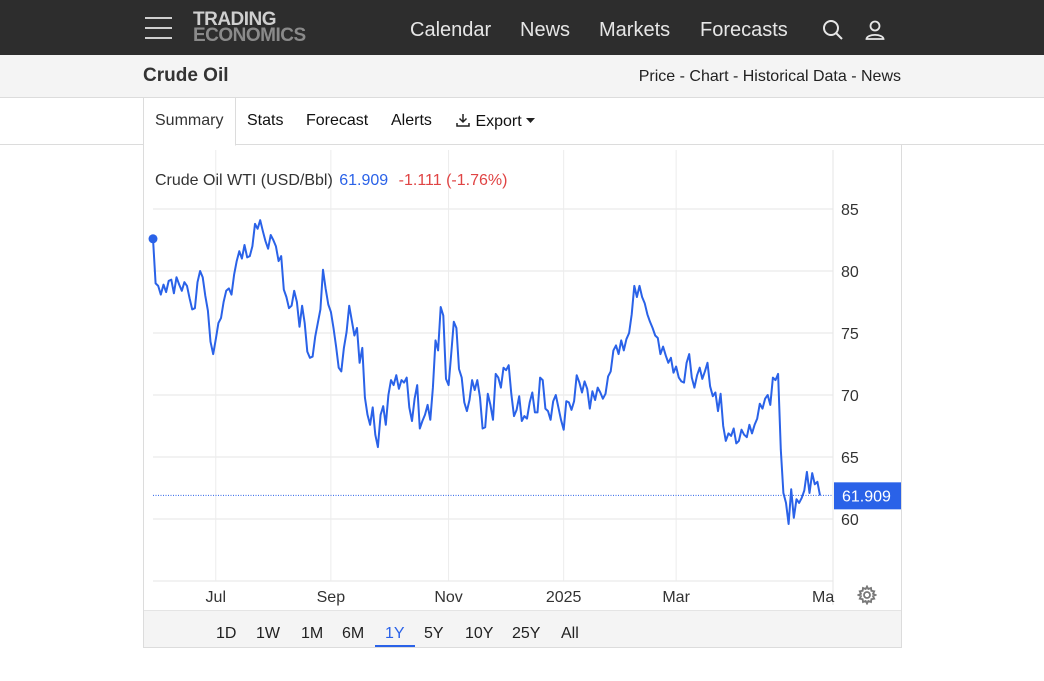 The height and width of the screenshot is (681, 1044). Describe the element at coordinates (635, 30) in the screenshot. I see `nav-markets: Markets` at that location.